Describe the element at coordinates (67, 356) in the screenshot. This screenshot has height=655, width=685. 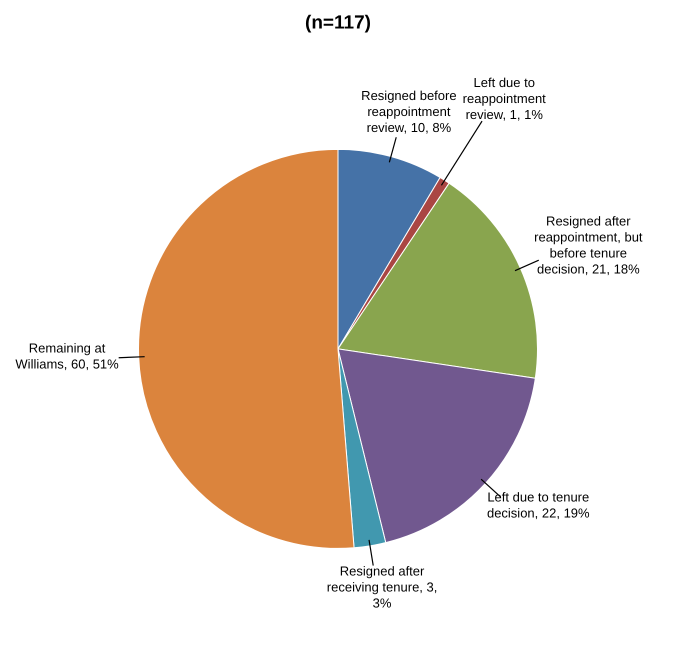
I see `slice-label: Remaining at Williams, 60, 51%` at that location.